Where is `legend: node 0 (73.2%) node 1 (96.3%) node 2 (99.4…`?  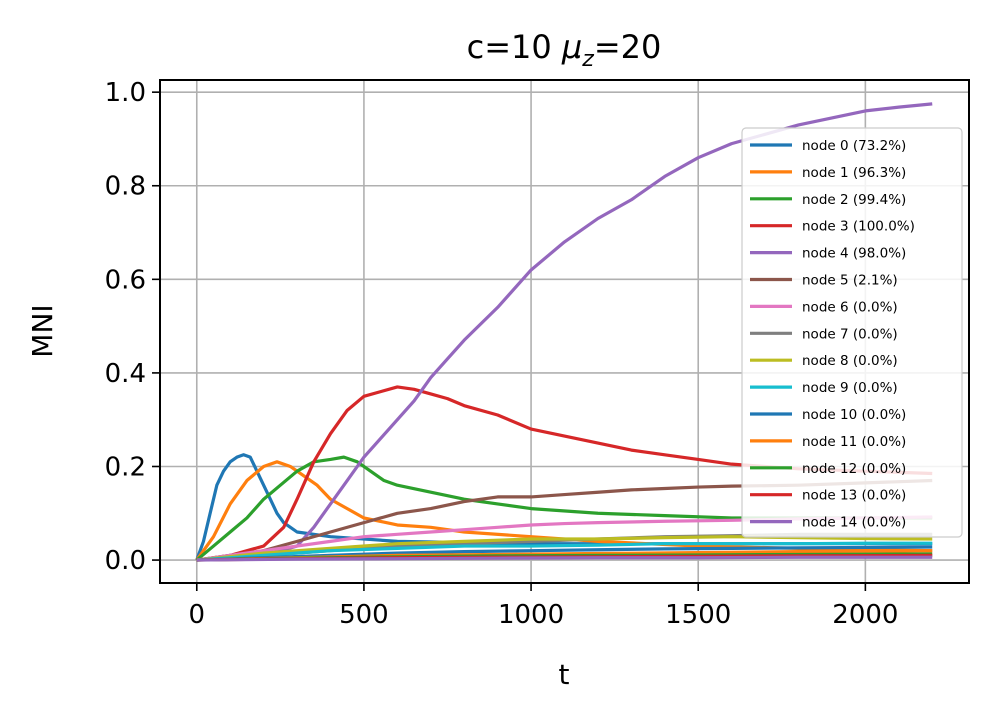
legend: node 0 (73.2%) node 1 (96.3%) node 2 (99.4… is located at coordinates (852, 332).